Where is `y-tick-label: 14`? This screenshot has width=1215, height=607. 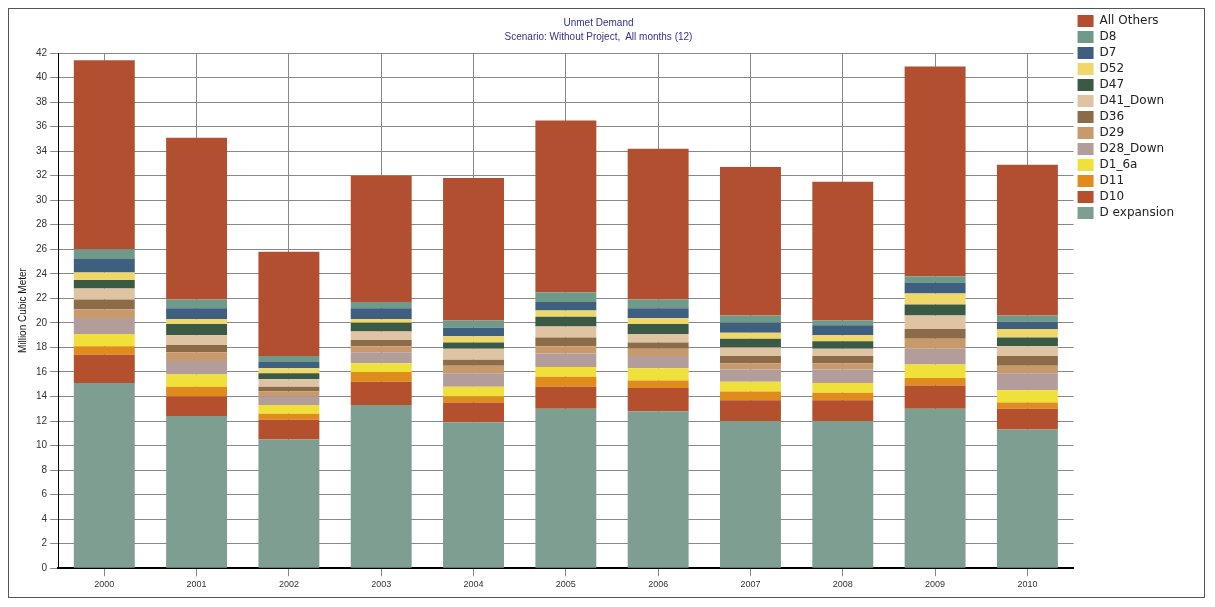
y-tick-label: 14 is located at coordinates (42, 396).